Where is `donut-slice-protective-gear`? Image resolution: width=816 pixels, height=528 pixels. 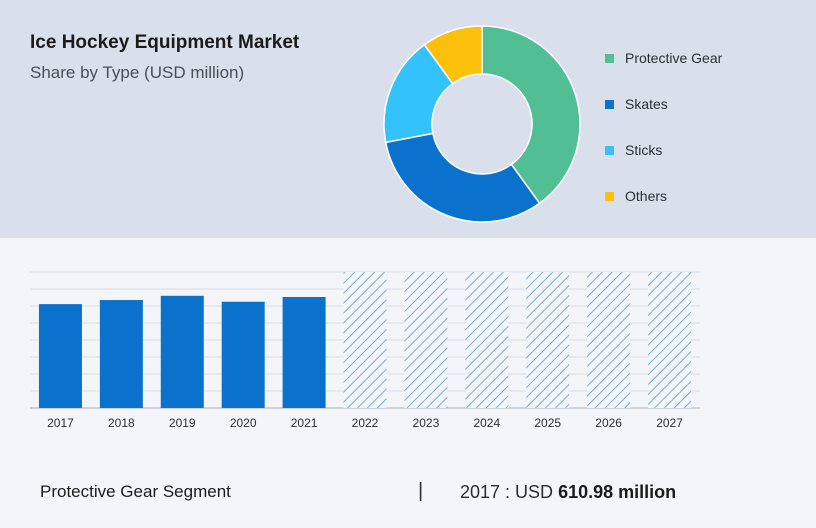
donut-slice-protective-gear is located at coordinates (531, 115).